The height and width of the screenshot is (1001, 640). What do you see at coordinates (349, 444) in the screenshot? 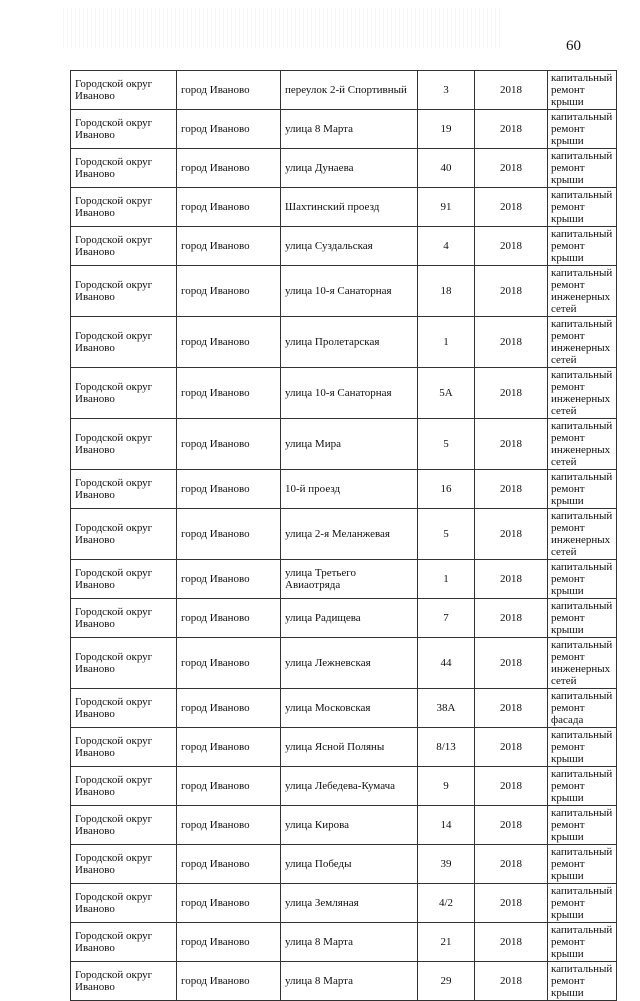
I see `cell-street: улица Мира` at bounding box center [349, 444].